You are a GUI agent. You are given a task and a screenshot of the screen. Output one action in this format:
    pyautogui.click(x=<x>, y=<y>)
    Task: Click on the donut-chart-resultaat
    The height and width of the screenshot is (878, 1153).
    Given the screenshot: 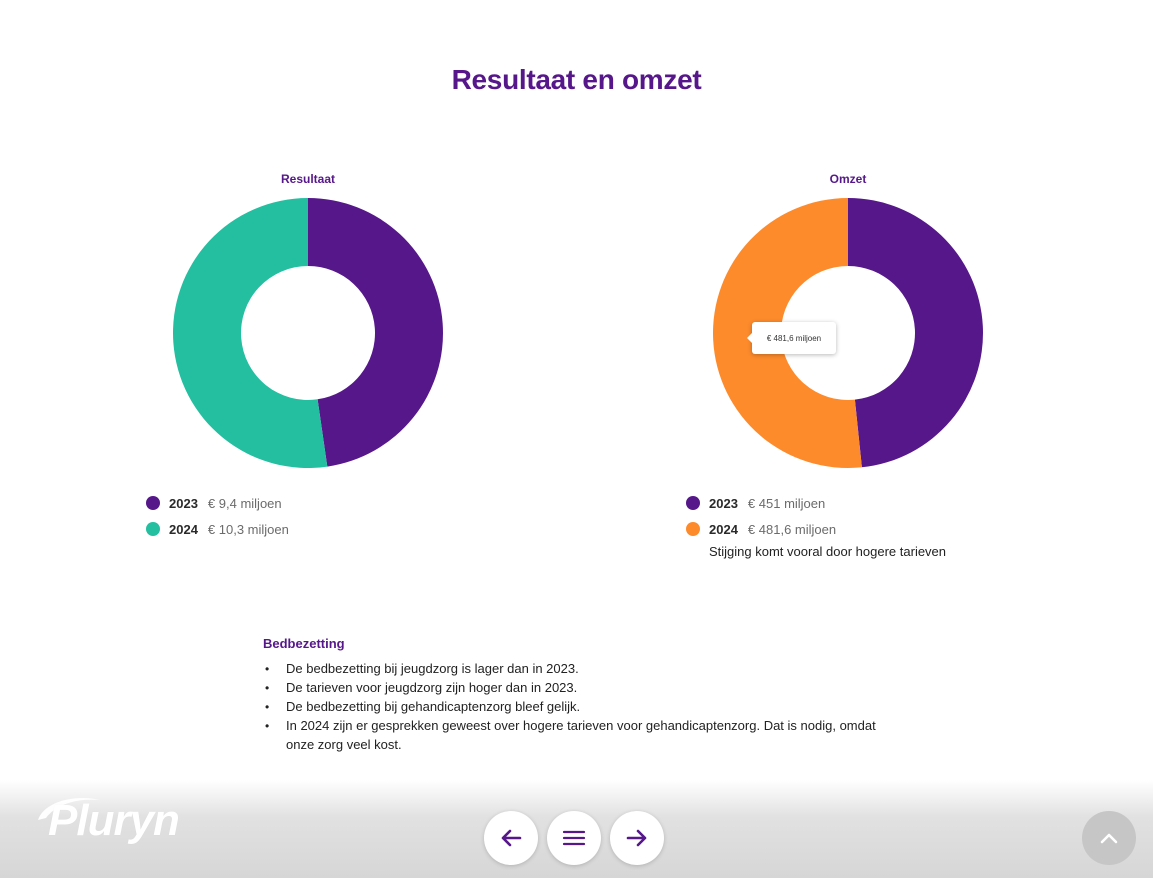 What is the action you would take?
    pyautogui.click(x=308, y=333)
    